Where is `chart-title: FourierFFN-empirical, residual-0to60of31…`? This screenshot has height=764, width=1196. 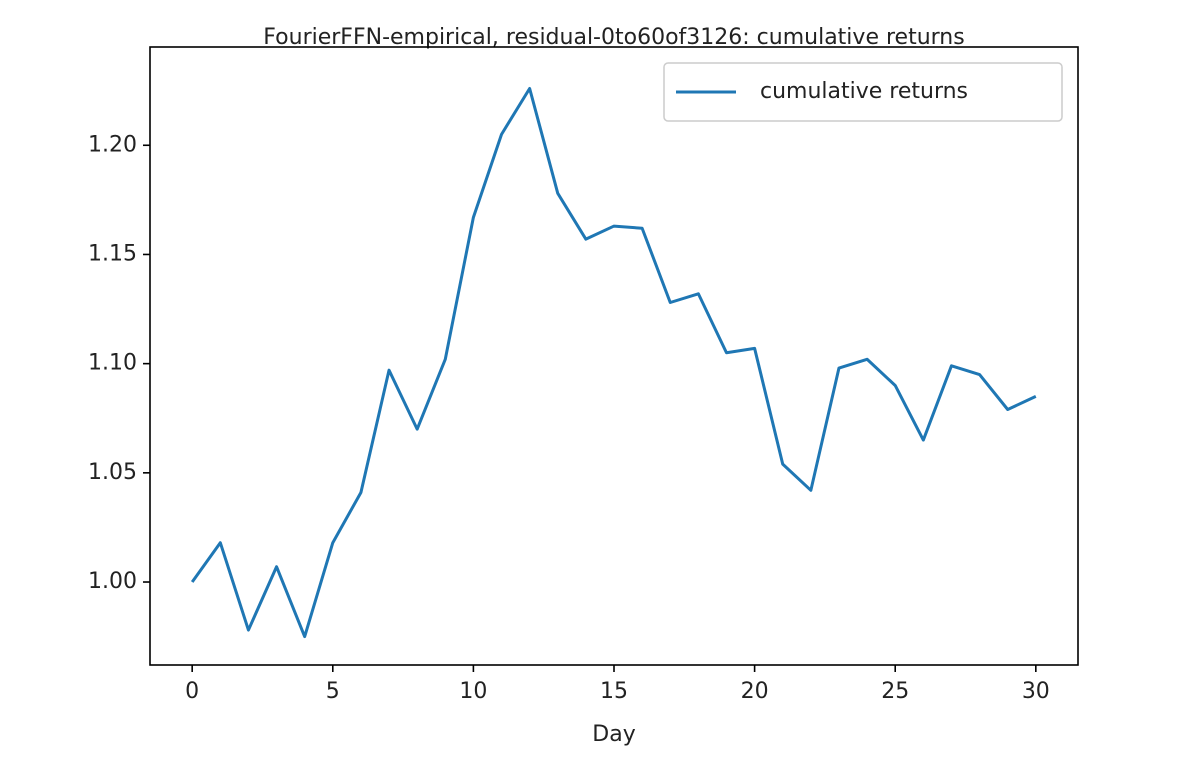 chart-title: FourierFFN-empirical, residual-0to60of31… is located at coordinates (613, 37).